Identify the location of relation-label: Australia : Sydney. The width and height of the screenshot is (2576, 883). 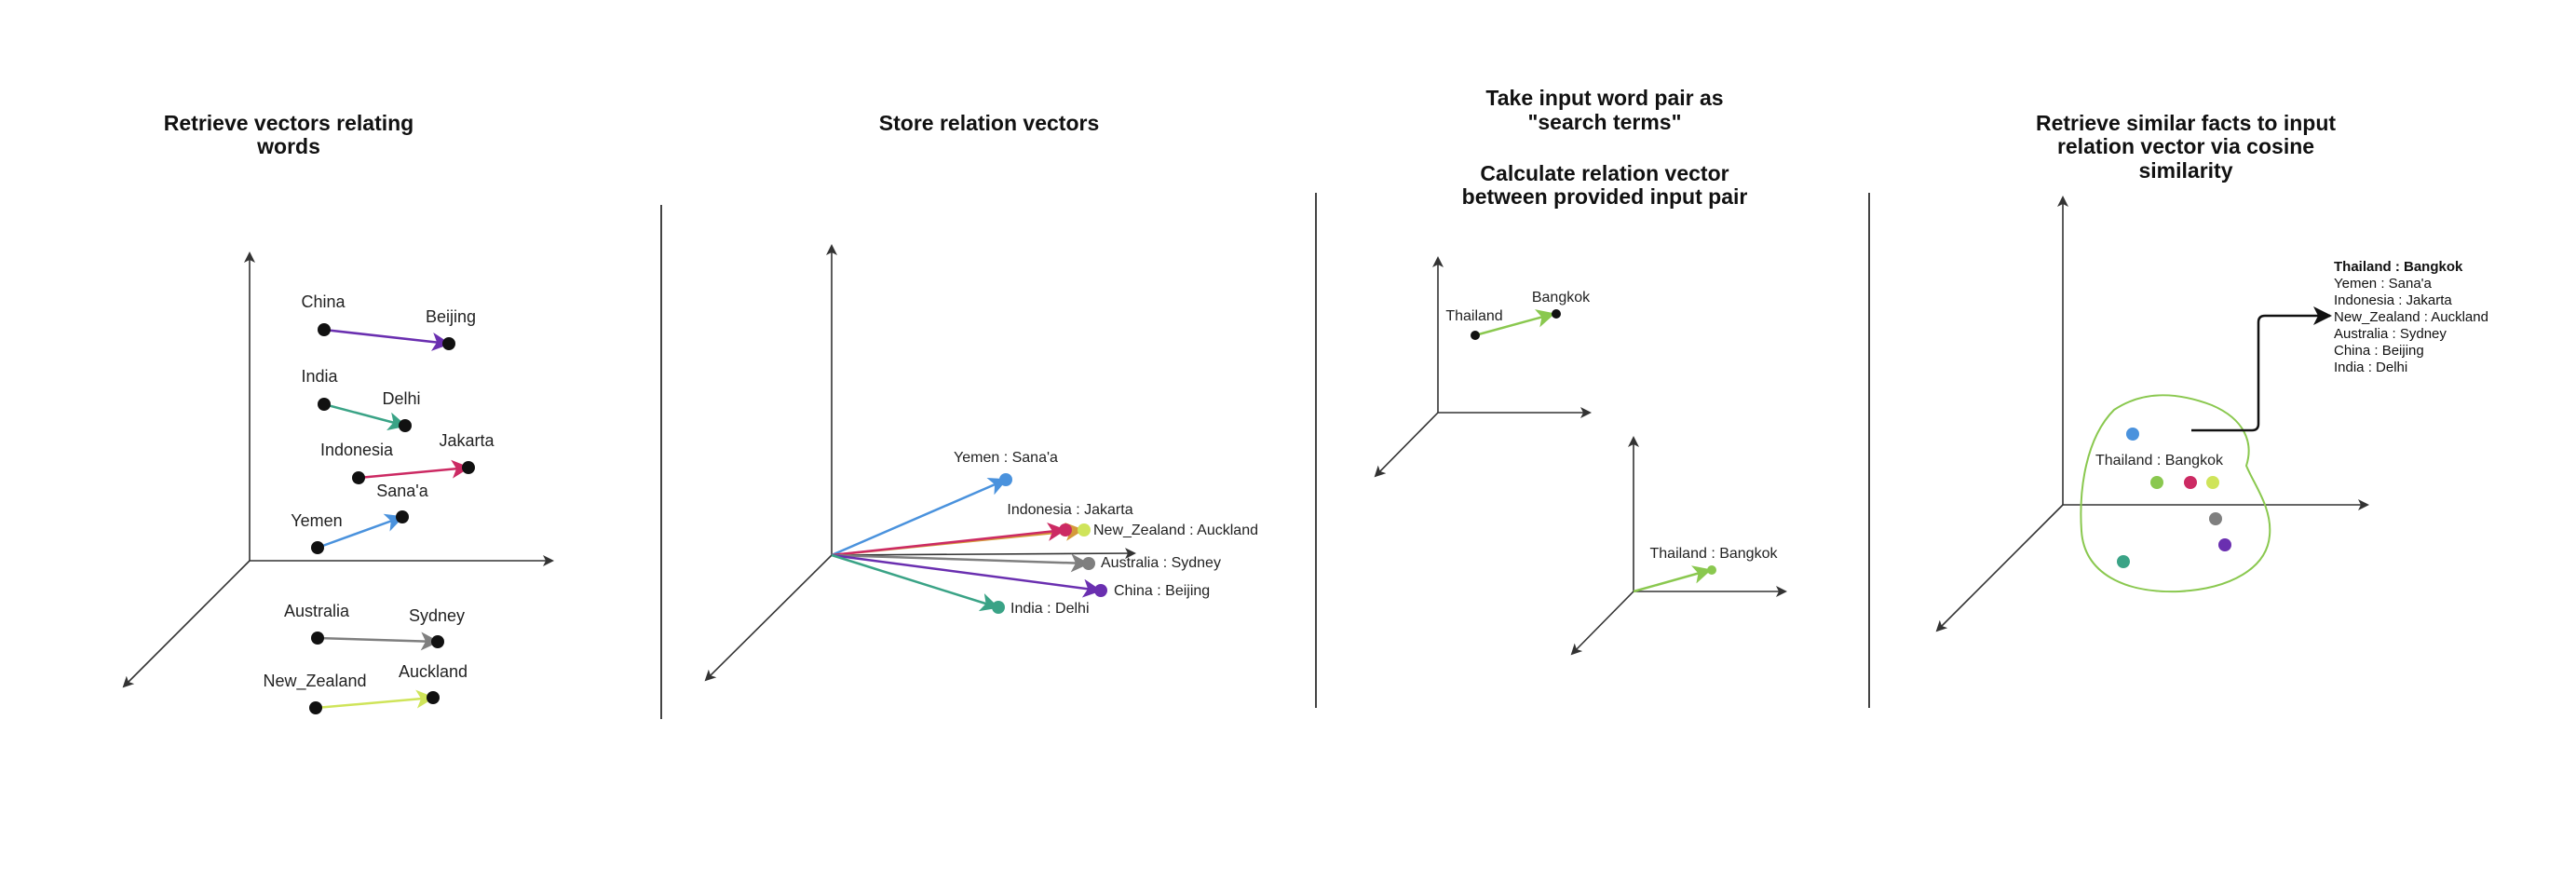
(1161, 563).